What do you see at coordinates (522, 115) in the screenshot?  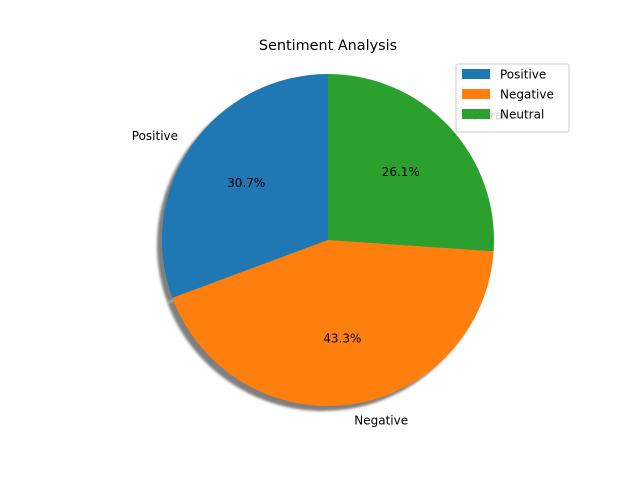 I see `legend-label-neutral: Neutral` at bounding box center [522, 115].